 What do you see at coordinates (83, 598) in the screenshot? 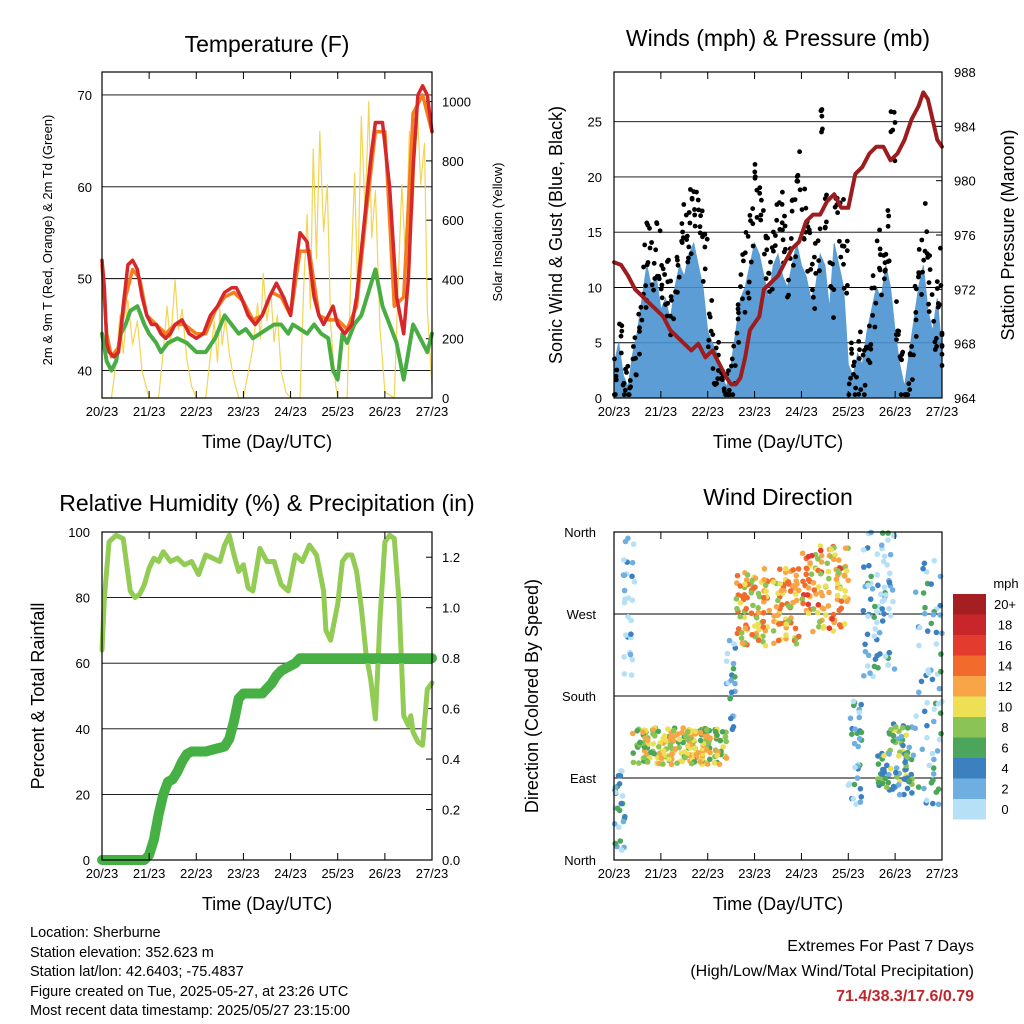
I see `humidity-y-tick-label: 80` at bounding box center [83, 598].